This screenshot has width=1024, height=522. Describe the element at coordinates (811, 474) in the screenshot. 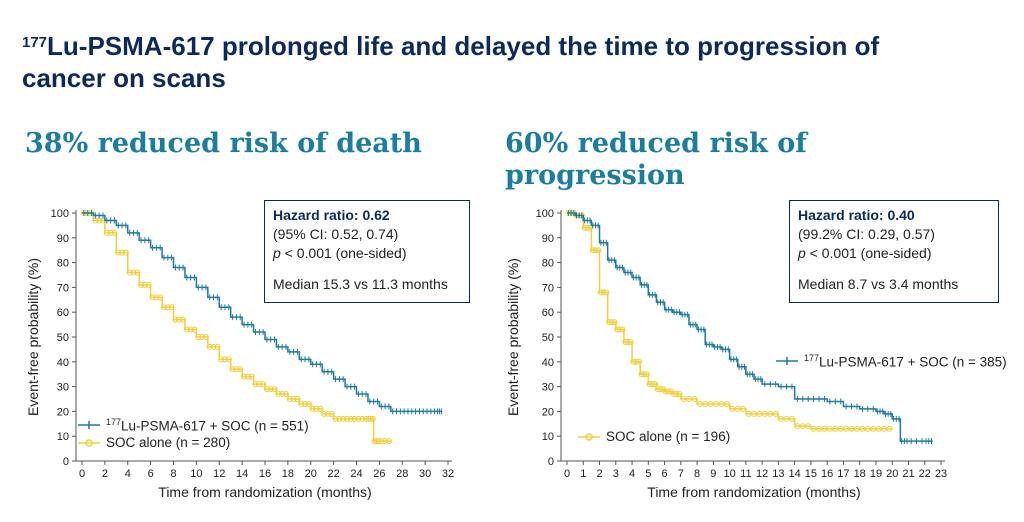

I see `x-tick-label: 15` at that location.